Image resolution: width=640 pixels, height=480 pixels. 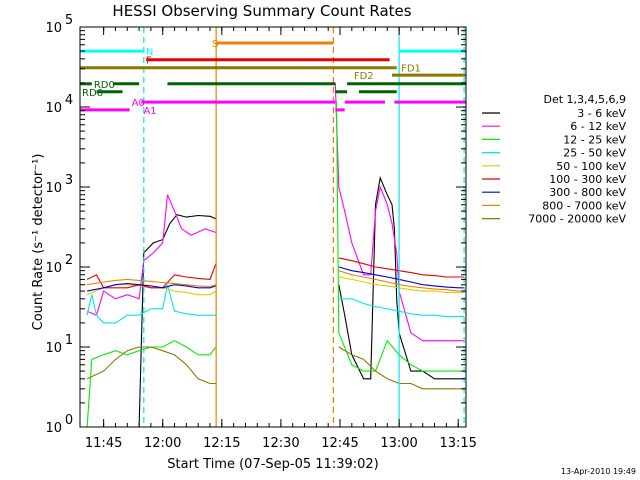 What do you see at coordinates (149, 52) in the screenshot?
I see `flag-label-n: N` at bounding box center [149, 52].